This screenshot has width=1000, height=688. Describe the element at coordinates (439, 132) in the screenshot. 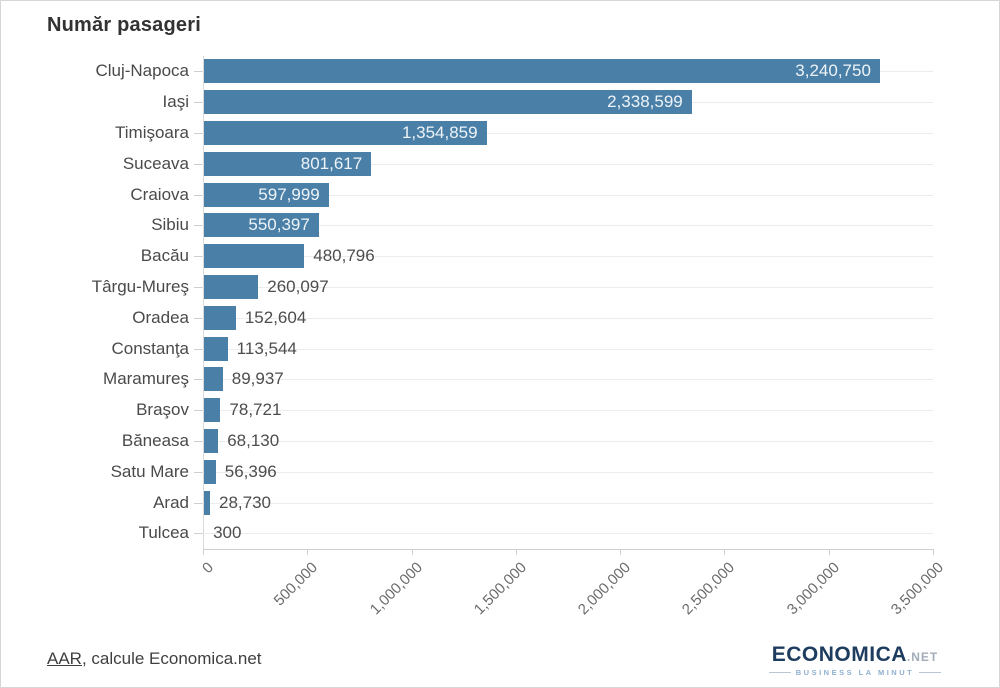

I see `value-label: 1,354,859` at that location.